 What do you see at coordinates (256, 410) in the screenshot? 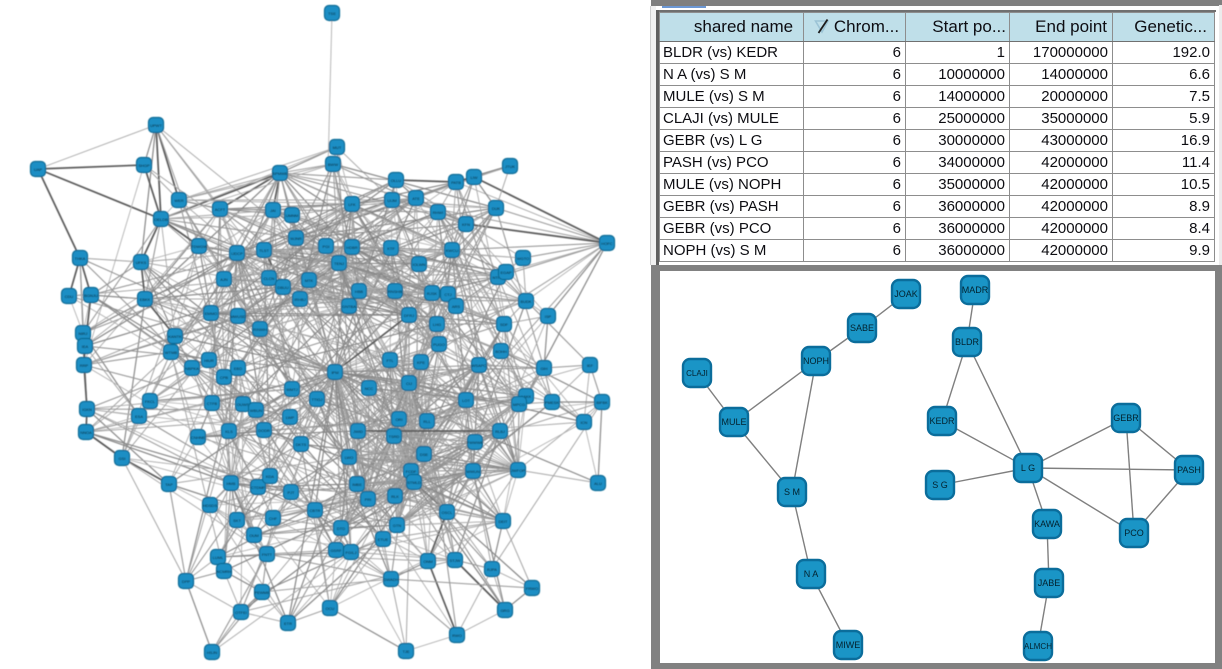
I see `svg-text: WBUN` at bounding box center [256, 410].